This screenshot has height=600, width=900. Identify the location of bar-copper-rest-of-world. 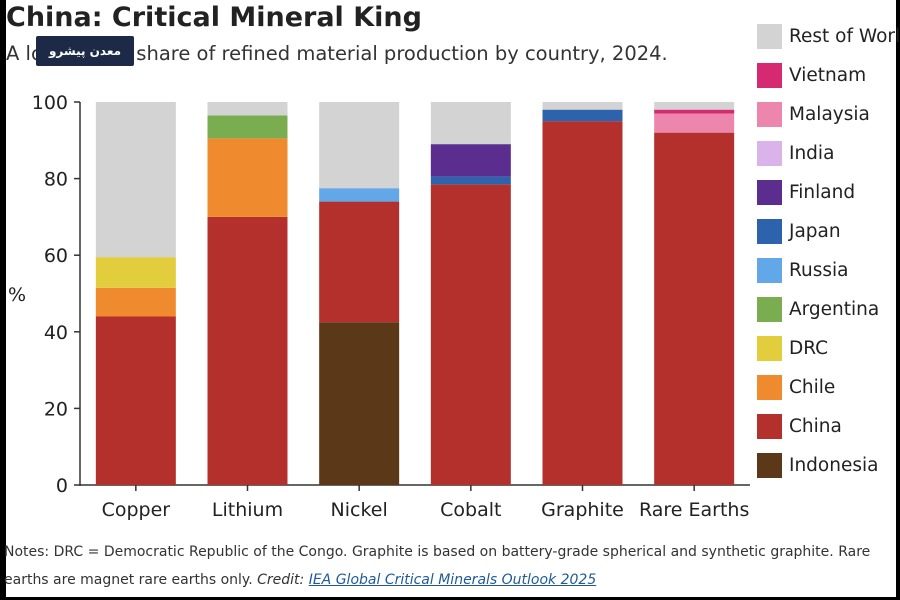
(135, 180).